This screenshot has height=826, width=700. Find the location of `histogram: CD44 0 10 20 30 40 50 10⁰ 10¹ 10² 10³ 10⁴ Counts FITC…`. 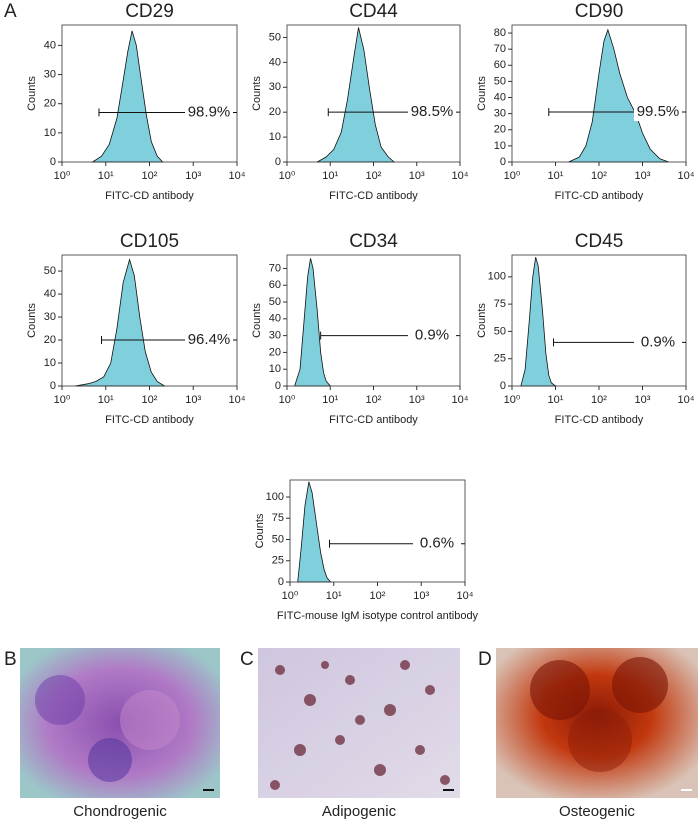

histogram: CD44 0 10 20 30 40 50 10⁰ 10¹ 10² 10³ 10⁴ Counts FITC… is located at coordinates (360, 101).